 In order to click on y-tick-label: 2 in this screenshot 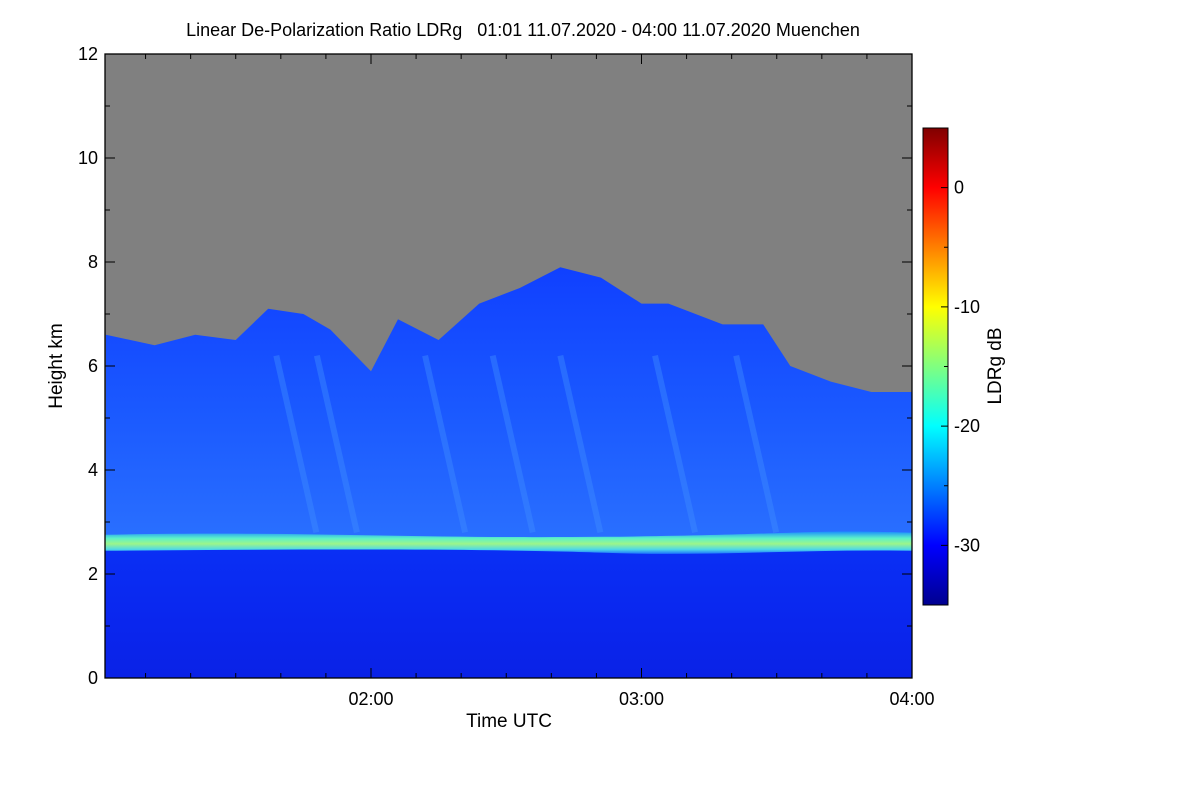, I will do `click(93, 574)`.